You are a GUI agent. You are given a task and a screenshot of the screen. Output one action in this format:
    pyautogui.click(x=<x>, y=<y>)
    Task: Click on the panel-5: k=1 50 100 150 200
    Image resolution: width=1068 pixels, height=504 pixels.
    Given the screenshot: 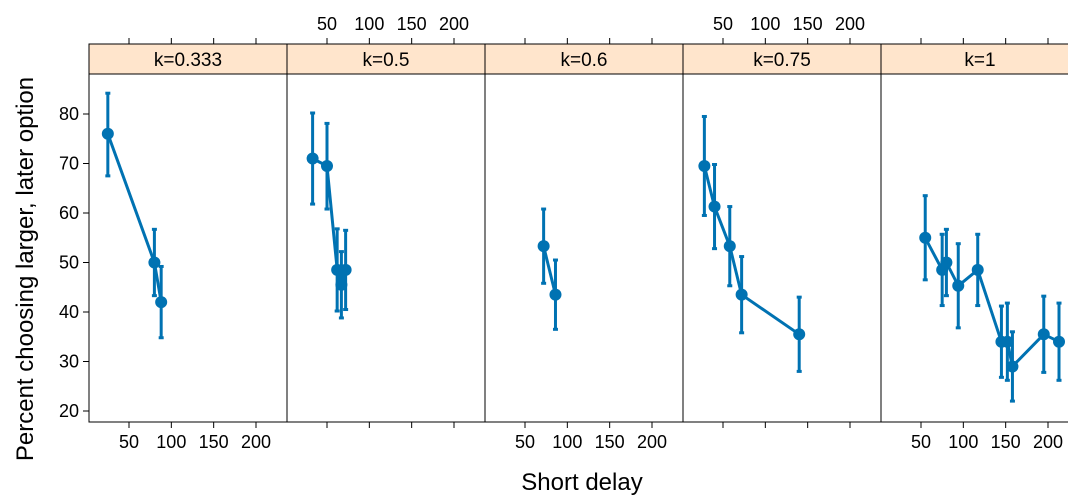 What is the action you would take?
    pyautogui.click(x=974, y=245)
    